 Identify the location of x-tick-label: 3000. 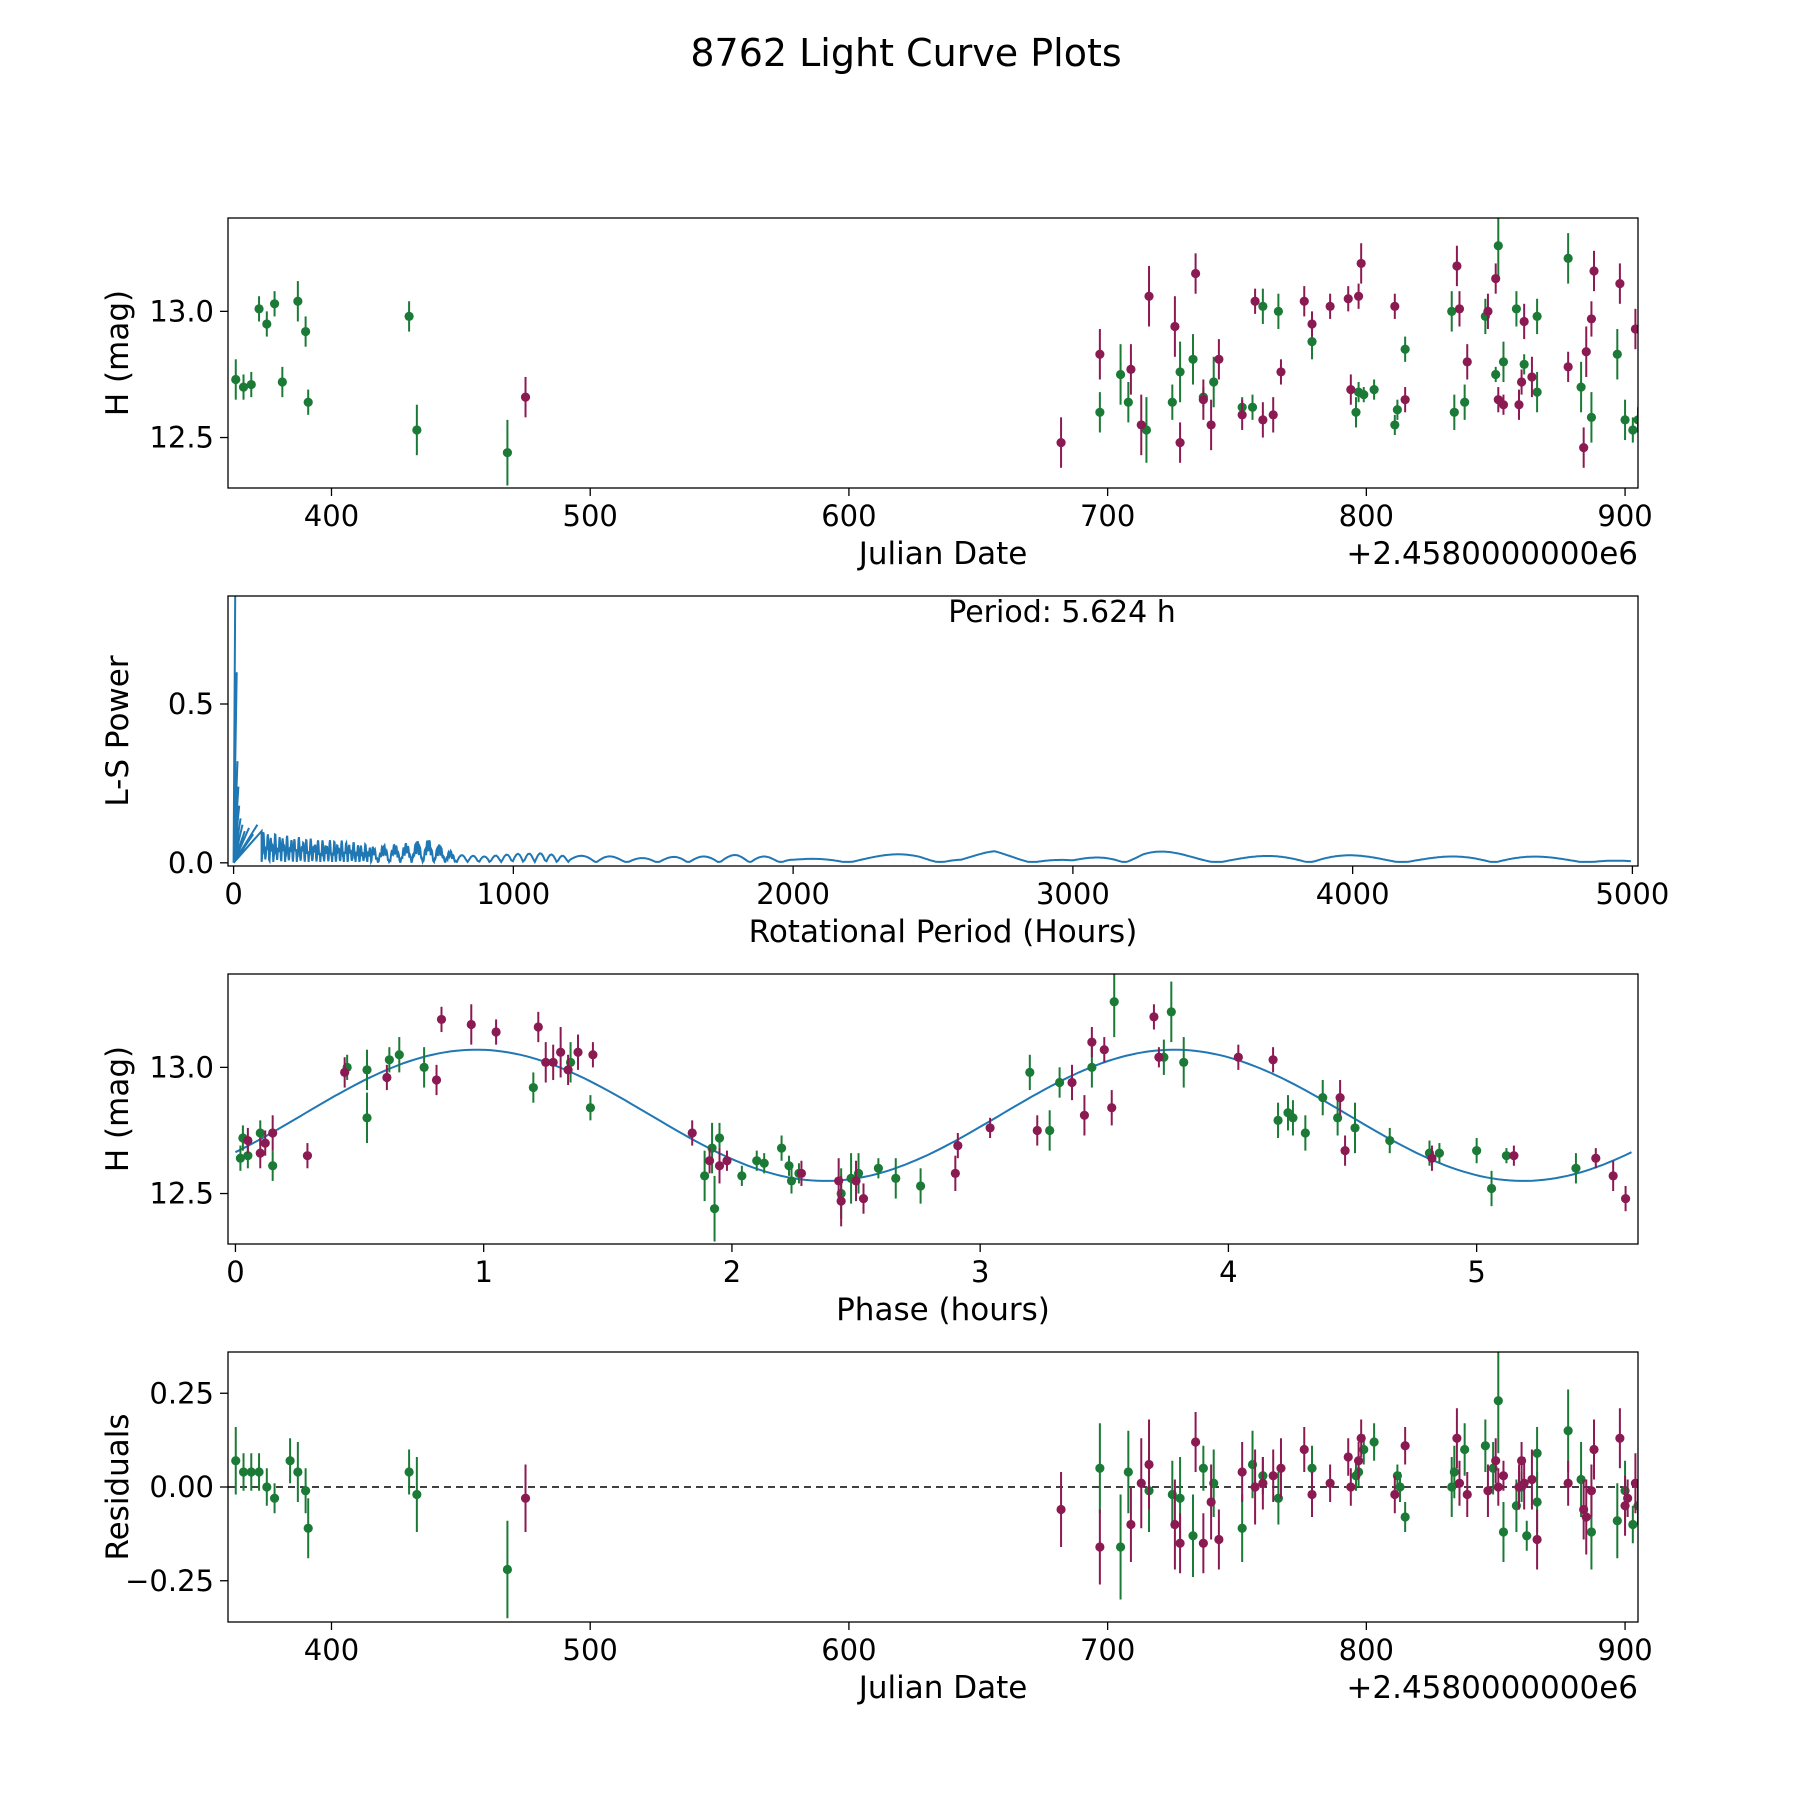
(1073, 894).